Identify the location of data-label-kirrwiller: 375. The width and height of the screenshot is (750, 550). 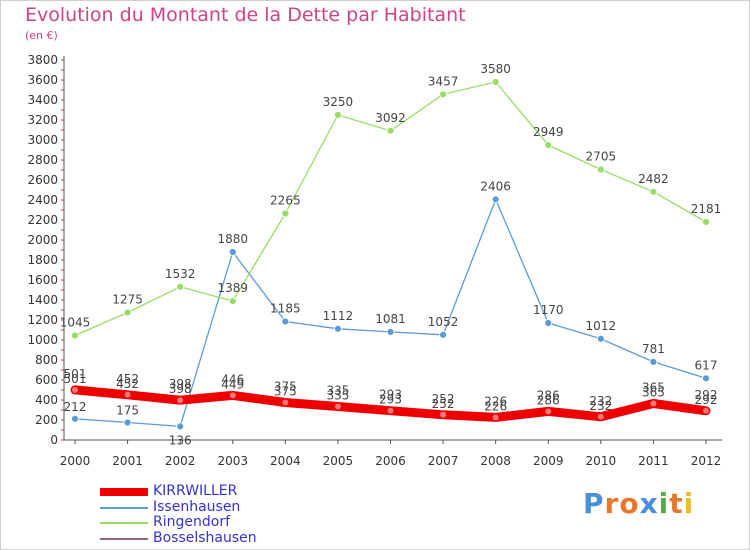
(285, 387).